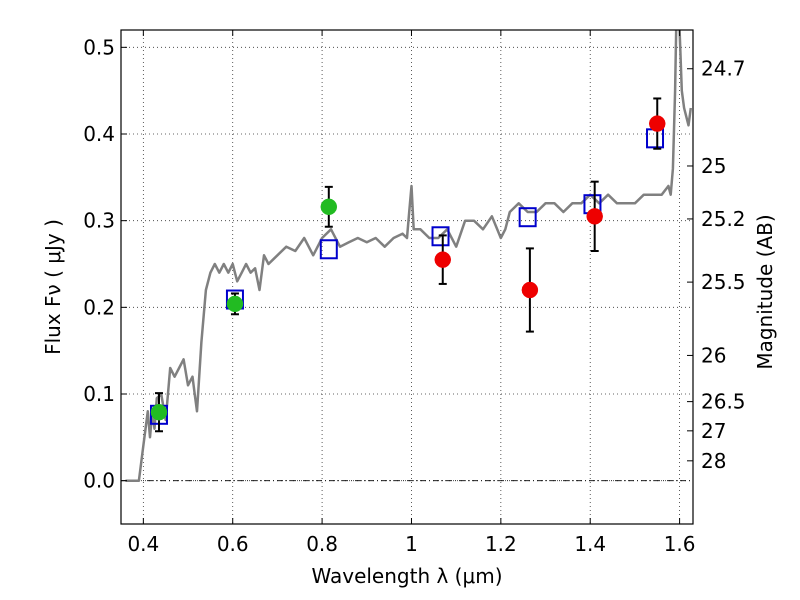 The height and width of the screenshot is (600, 800). I want to click on x-tick-label: 0.4, so click(143, 544).